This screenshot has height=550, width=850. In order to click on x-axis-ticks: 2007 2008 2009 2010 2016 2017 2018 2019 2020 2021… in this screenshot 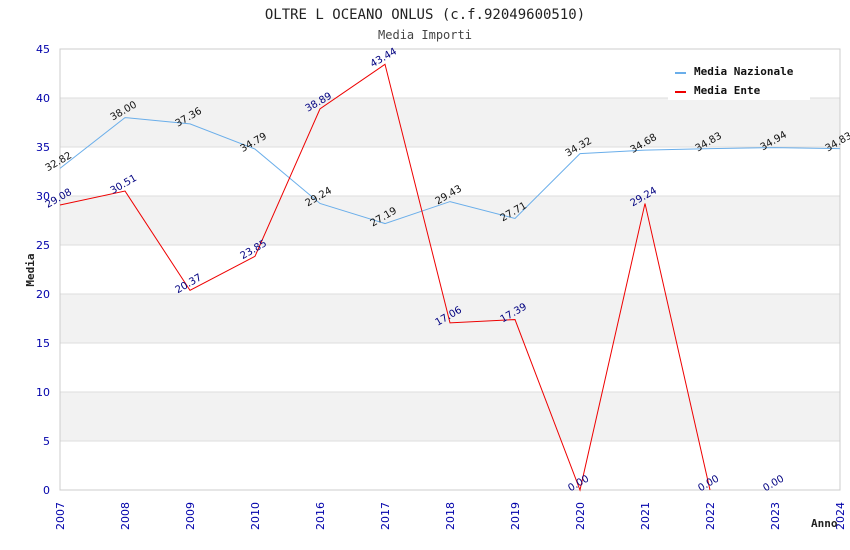, I will do `click(450, 516)`.